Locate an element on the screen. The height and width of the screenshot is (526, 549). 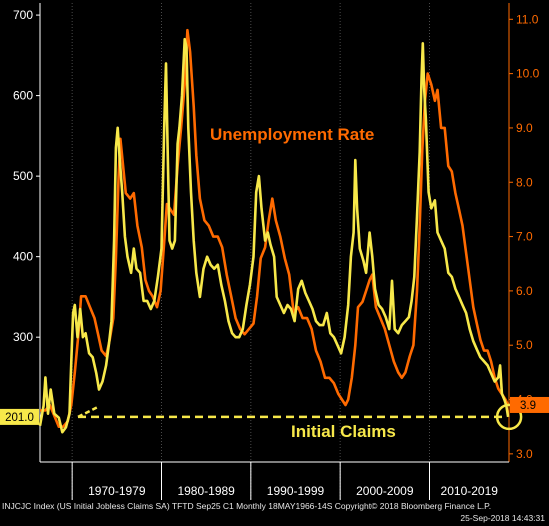
footer-timestamp: 25-Sep-2018 14:43:31 is located at coordinates (502, 518).